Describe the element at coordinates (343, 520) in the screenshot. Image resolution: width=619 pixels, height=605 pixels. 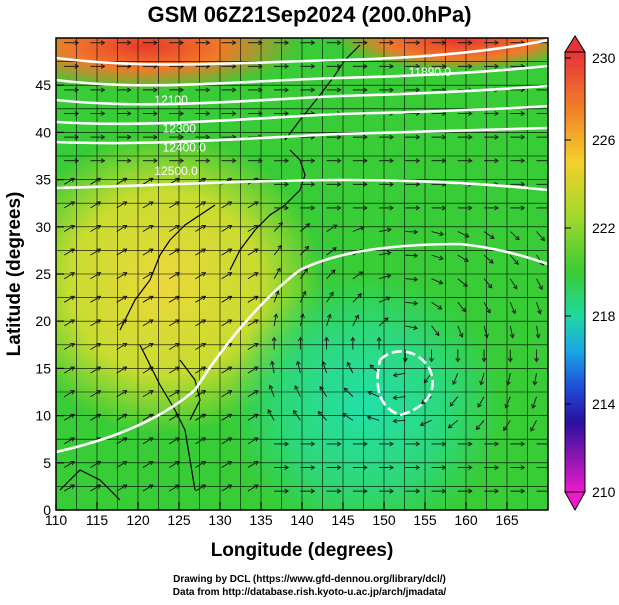
I see `x-tick-label: 145` at that location.